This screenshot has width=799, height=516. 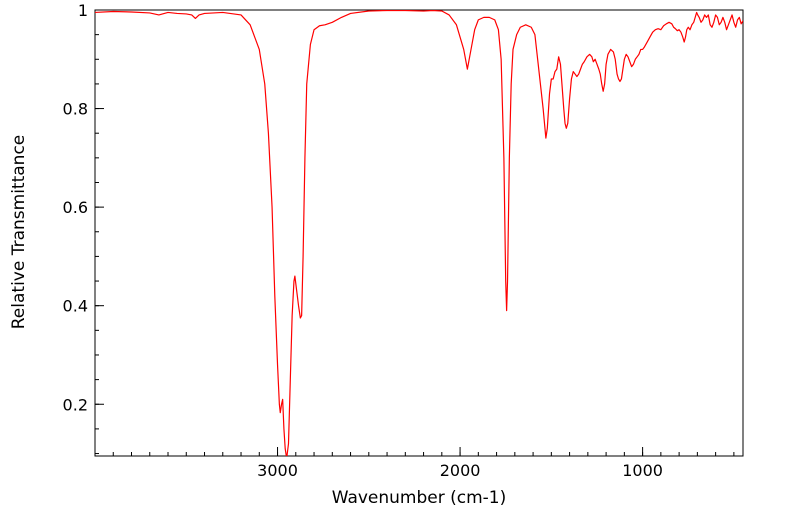 I want to click on x-tick-label: 3000, so click(x=277, y=470).